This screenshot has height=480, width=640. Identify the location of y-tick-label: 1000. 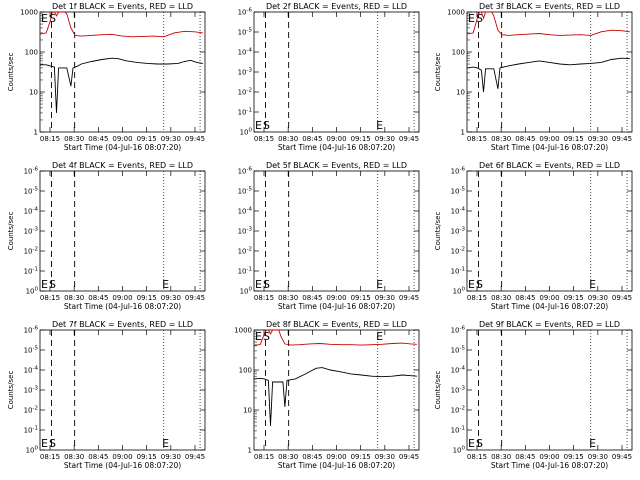
(29, 13).